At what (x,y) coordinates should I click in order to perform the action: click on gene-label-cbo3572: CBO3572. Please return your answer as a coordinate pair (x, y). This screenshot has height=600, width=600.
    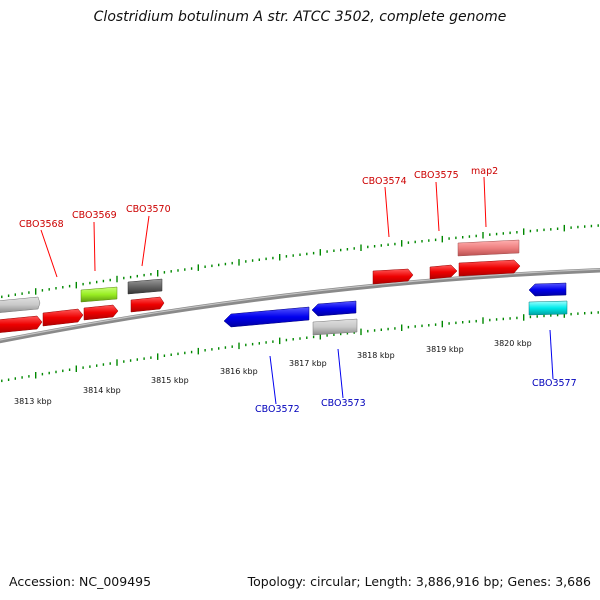
    Looking at the image, I should click on (277, 409).